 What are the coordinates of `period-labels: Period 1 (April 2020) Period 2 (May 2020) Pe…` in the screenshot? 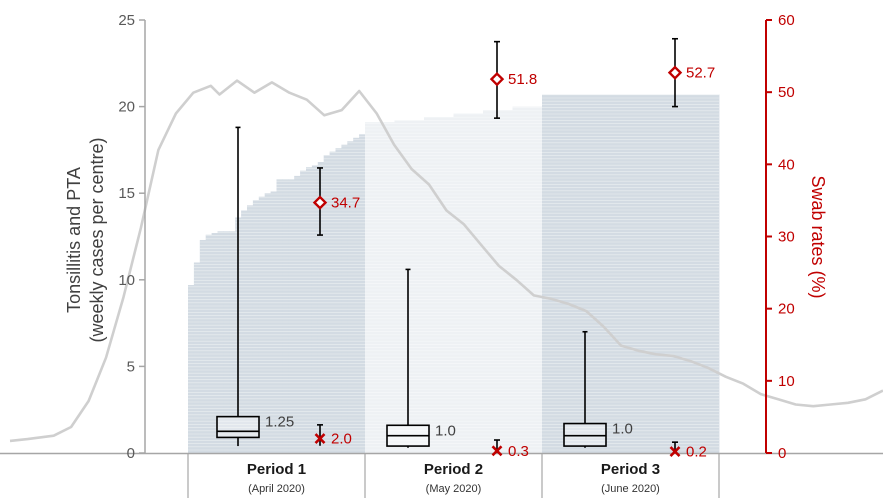 It's located at (453, 475).